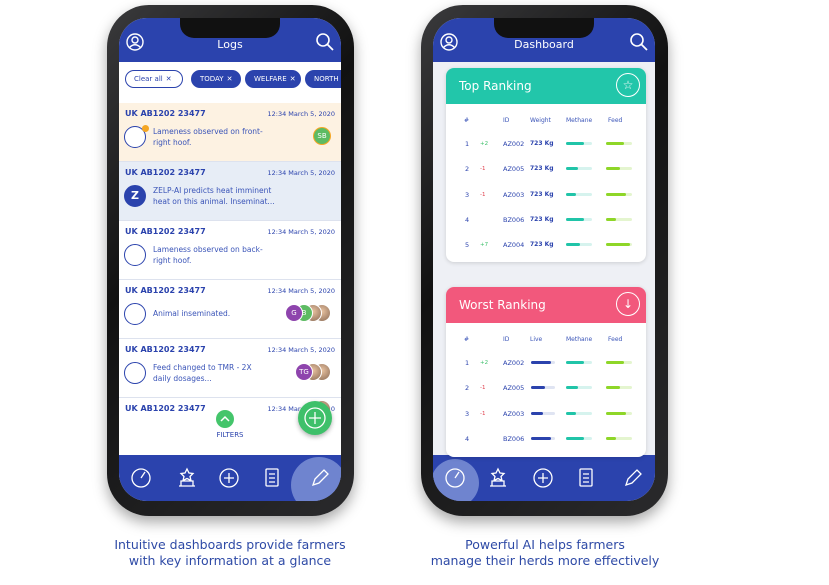 The height and width of the screenshot is (585, 829). Describe the element at coordinates (323, 79) in the screenshot. I see `filter-chip: NORTH D` at that location.